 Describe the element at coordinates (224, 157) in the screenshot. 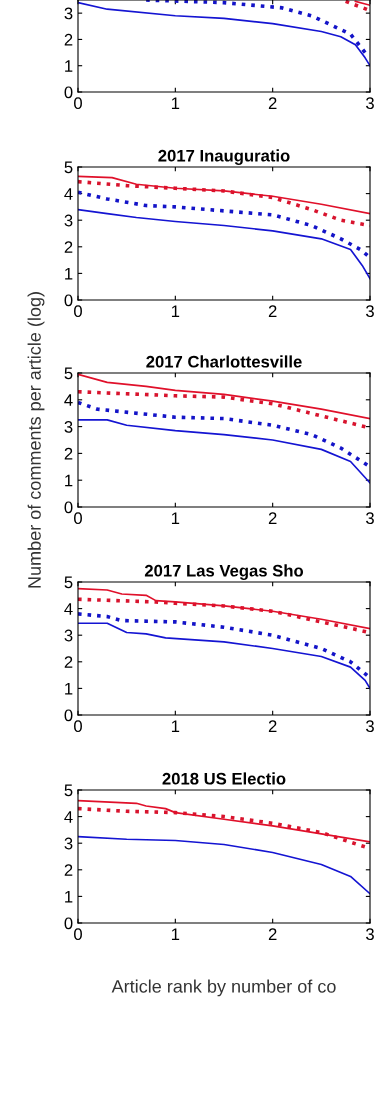

I see `chart-title: 2017 Inauguratio` at that location.